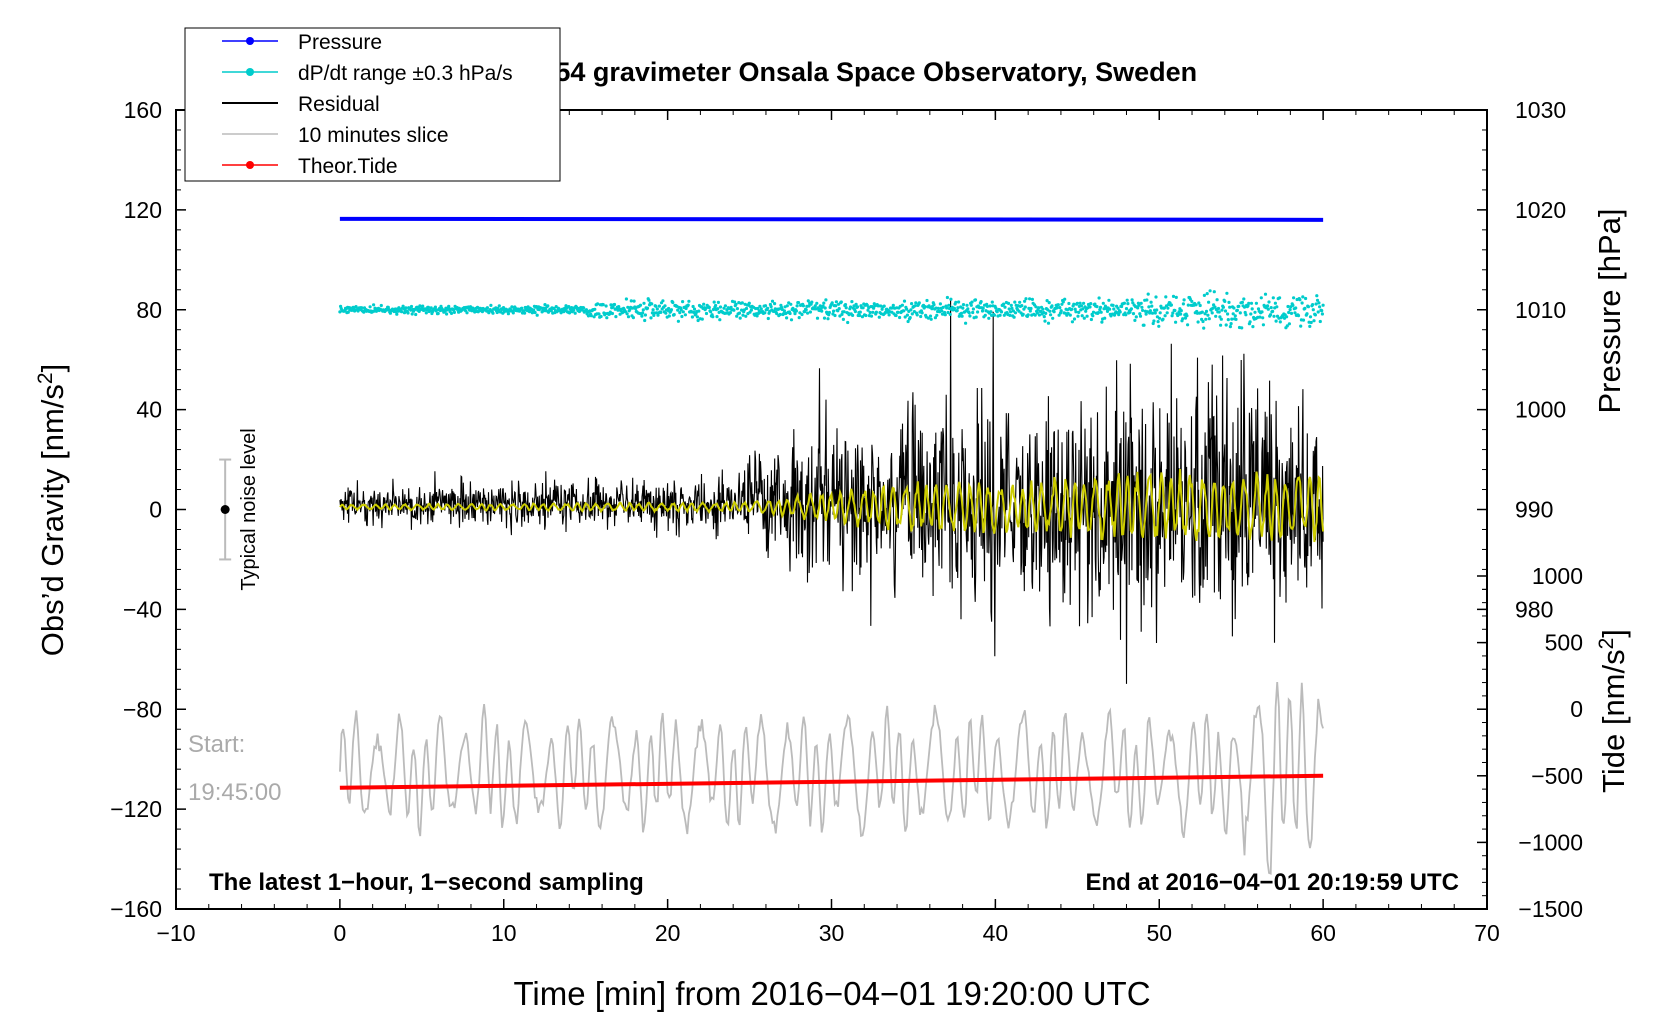  What do you see at coordinates (143, 210) in the screenshot?
I see `y-left-tick-label: 120` at bounding box center [143, 210].